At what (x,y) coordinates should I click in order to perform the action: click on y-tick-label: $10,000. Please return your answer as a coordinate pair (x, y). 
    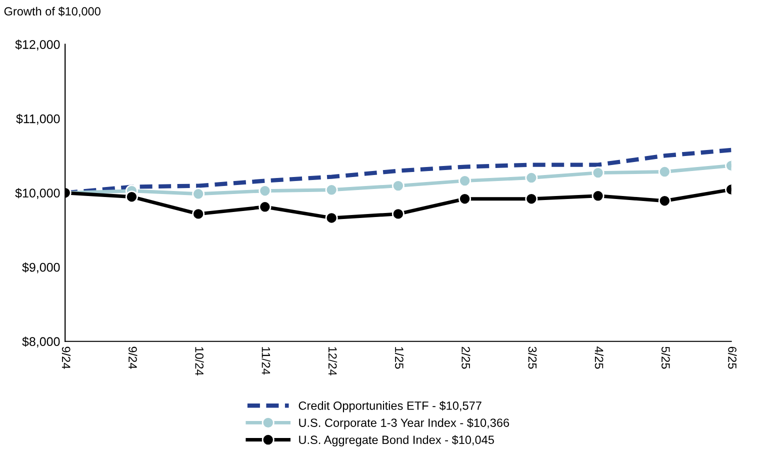
    Looking at the image, I should click on (37, 193).